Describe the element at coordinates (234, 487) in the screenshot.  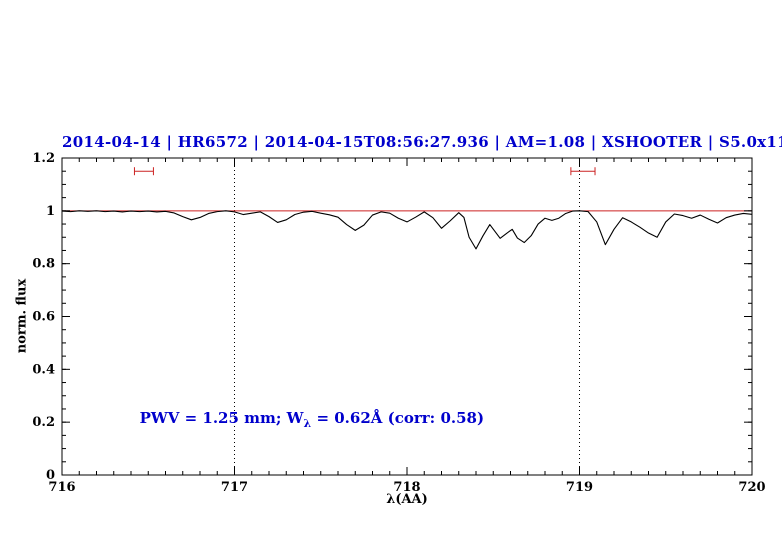
I see `svg-text: 717` at that location.